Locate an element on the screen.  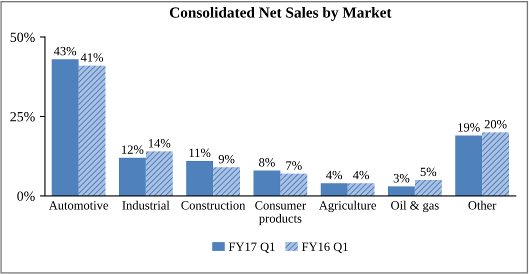
data-label: 14% is located at coordinates (159, 143).